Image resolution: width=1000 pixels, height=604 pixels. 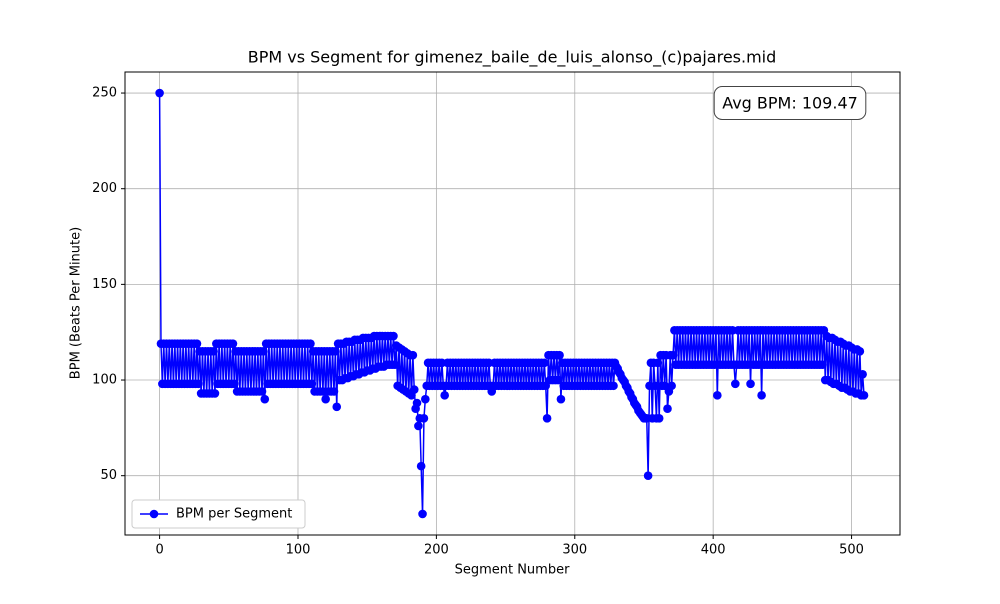 I want to click on annotation: Avg BPM: 109.47, so click(x=790, y=103).